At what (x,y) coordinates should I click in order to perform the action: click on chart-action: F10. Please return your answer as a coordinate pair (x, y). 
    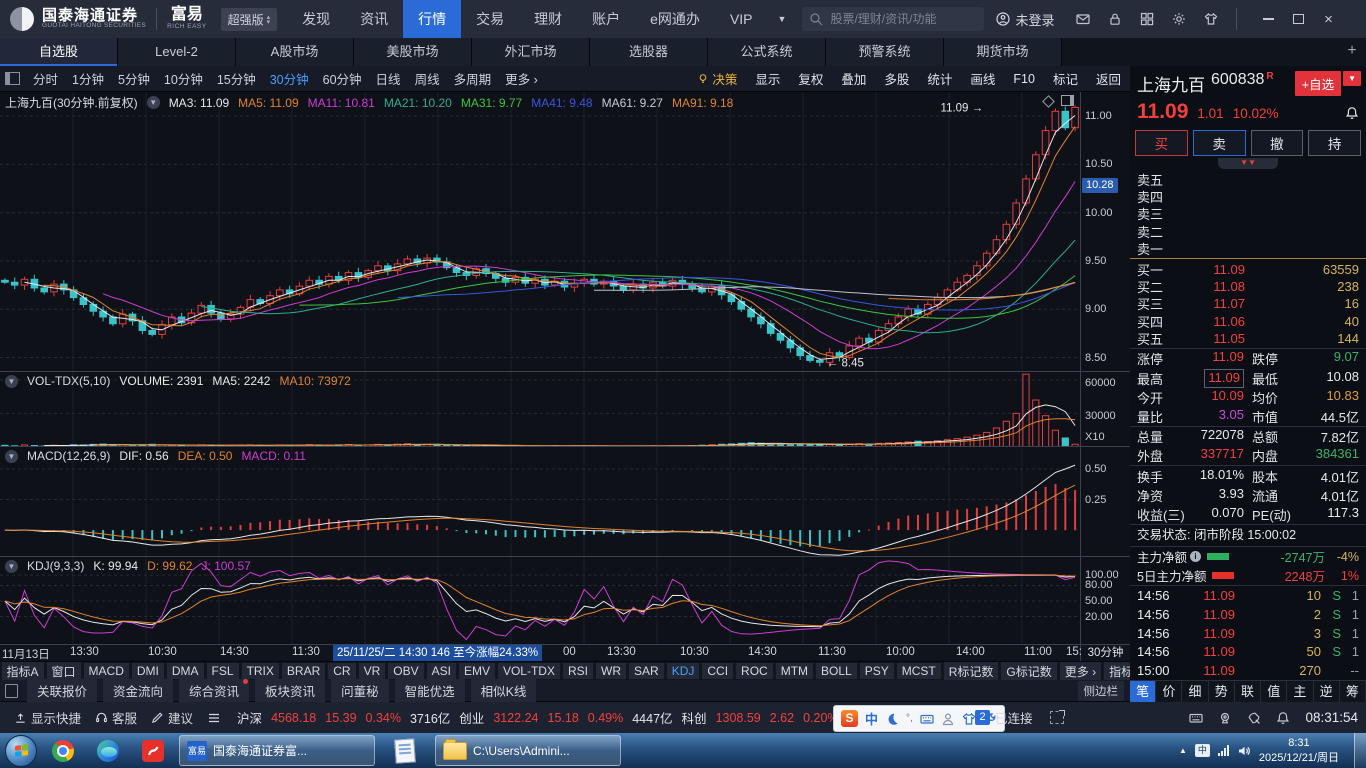
    Looking at the image, I should click on (1024, 79).